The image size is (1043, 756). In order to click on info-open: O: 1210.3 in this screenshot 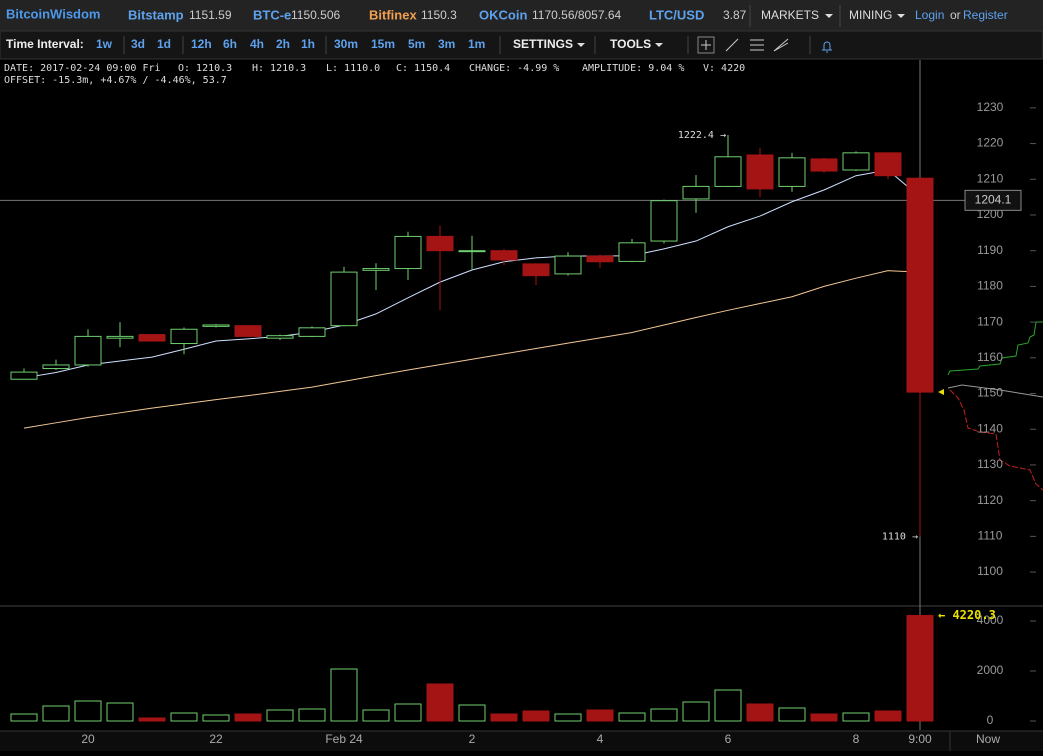, I will do `click(205, 68)`.